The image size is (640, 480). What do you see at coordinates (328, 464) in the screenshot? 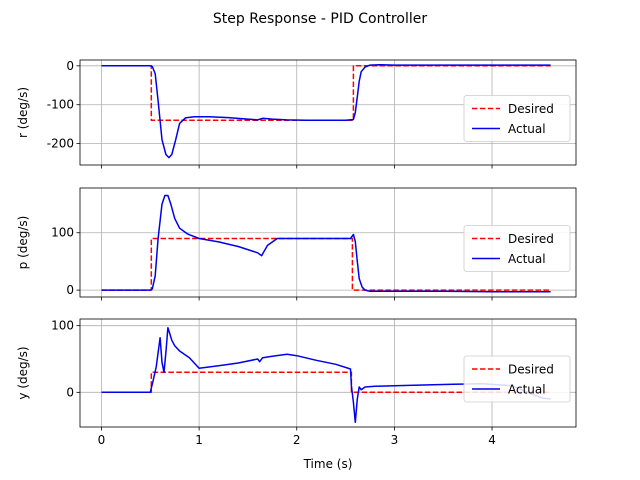
I see `x-axis-label: Time (s)` at bounding box center [328, 464].